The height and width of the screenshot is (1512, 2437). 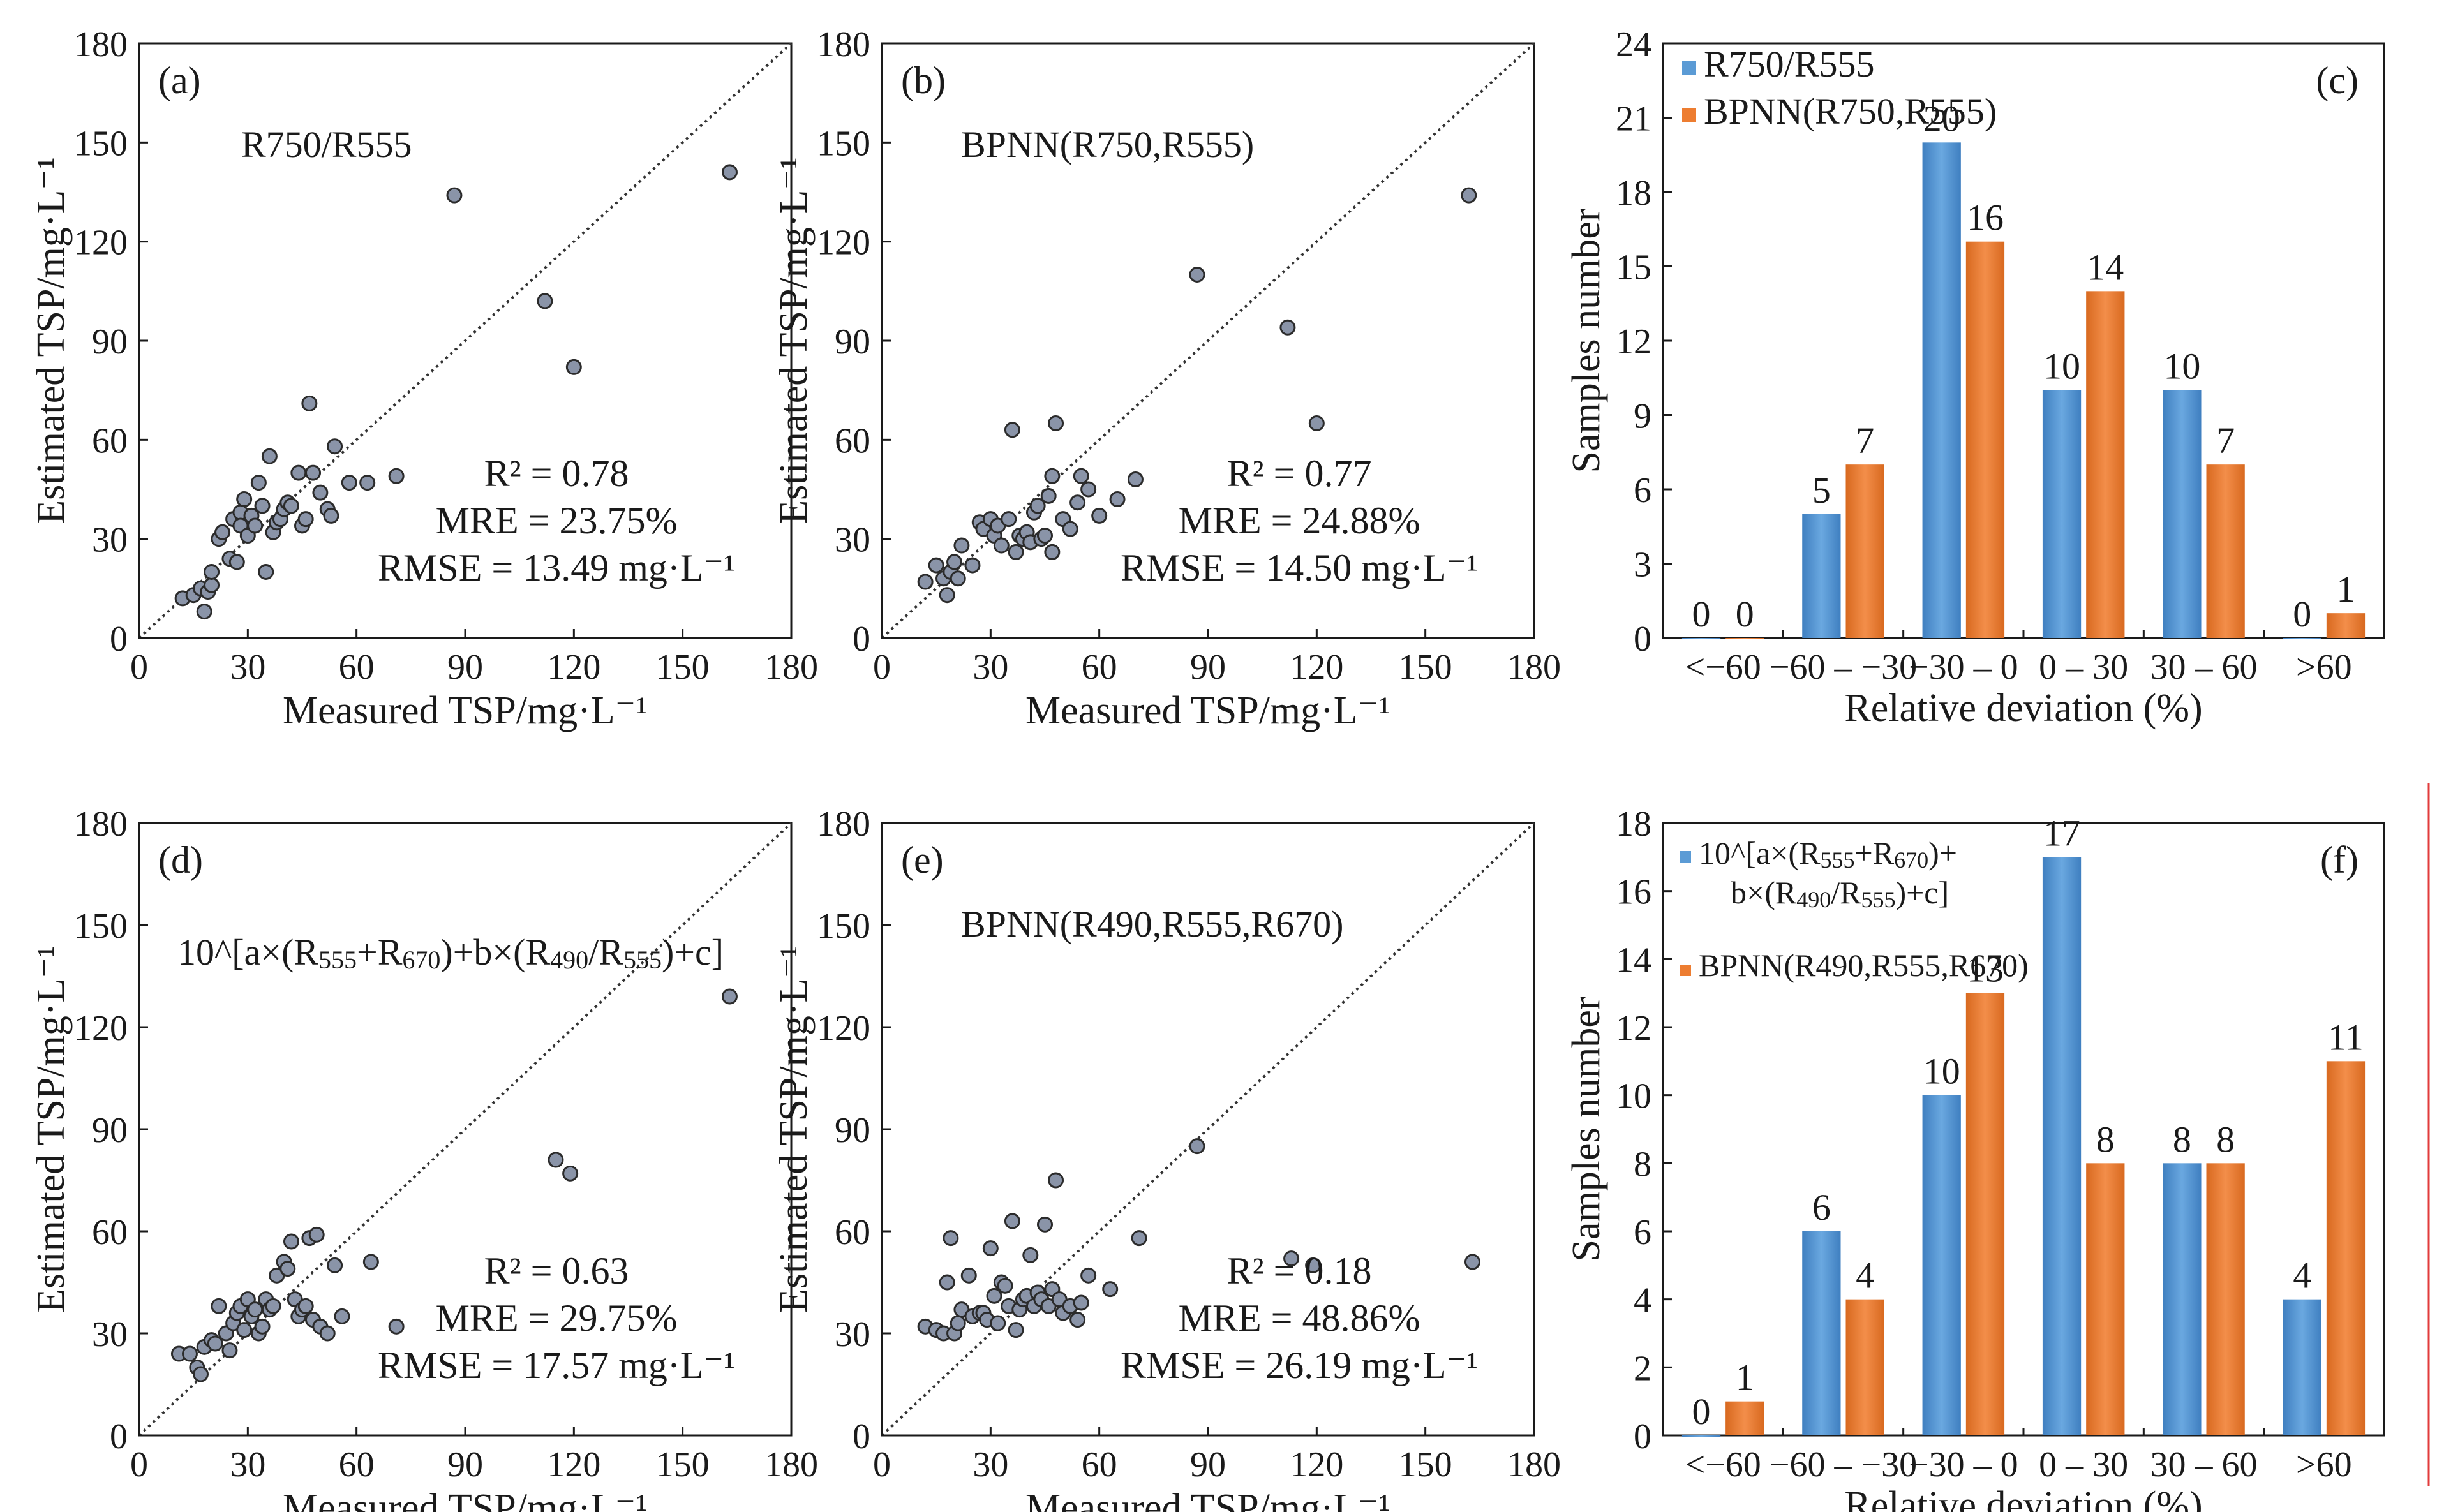 I want to click on legend-swatch-series1, so click(x=1685, y=857).